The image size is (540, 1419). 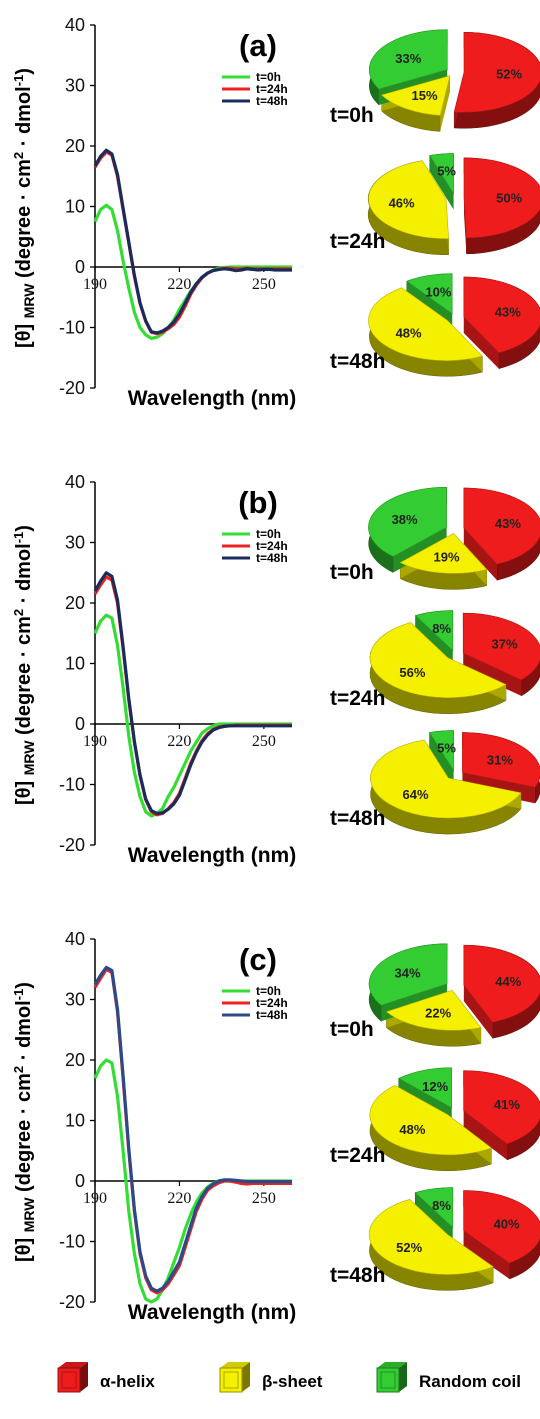 What do you see at coordinates (258, 45) in the screenshot?
I see `panel-label: (a)` at bounding box center [258, 45].